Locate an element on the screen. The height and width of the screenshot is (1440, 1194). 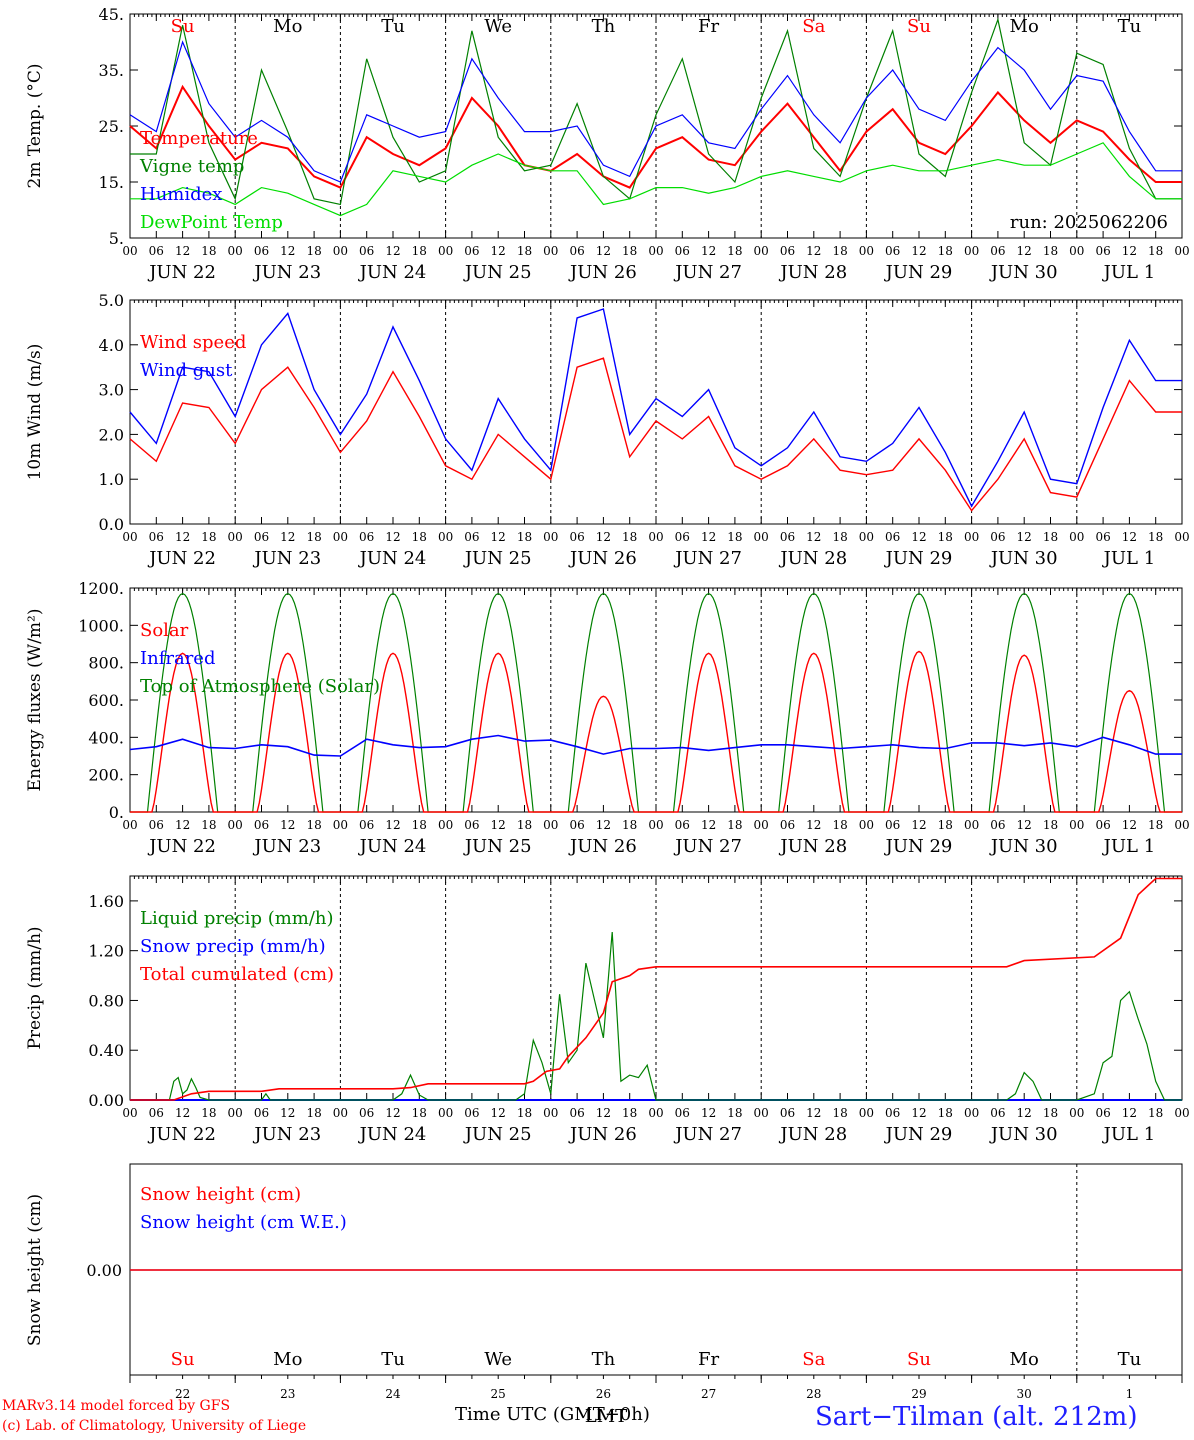
series-line-liquid-precip is located at coordinates (656, 1016).